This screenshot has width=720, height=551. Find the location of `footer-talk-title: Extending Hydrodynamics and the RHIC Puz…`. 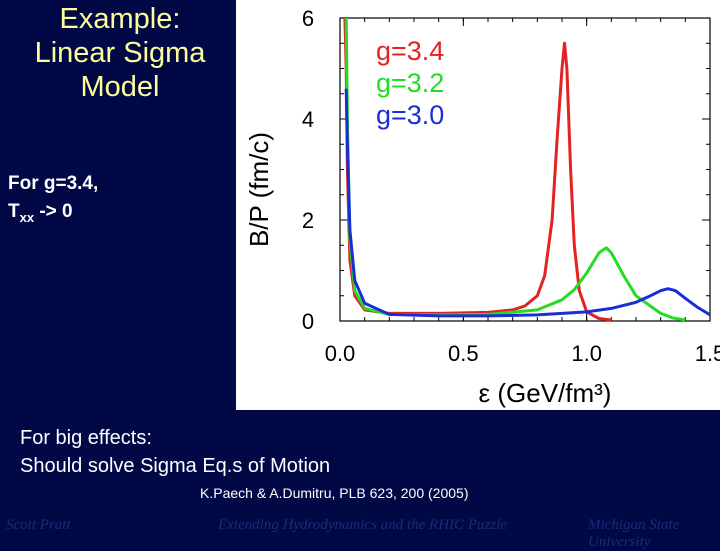

footer-talk-title: Extending Hydrodynamics and the RHIC Puz… is located at coordinates (362, 525).